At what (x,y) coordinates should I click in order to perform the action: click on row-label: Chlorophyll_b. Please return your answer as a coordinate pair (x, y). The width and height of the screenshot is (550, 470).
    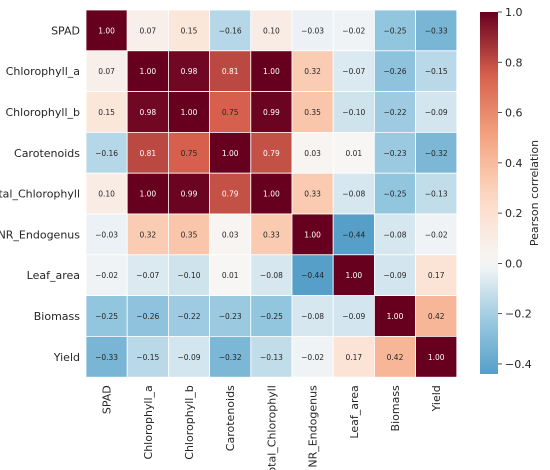
    Looking at the image, I should click on (42, 112).